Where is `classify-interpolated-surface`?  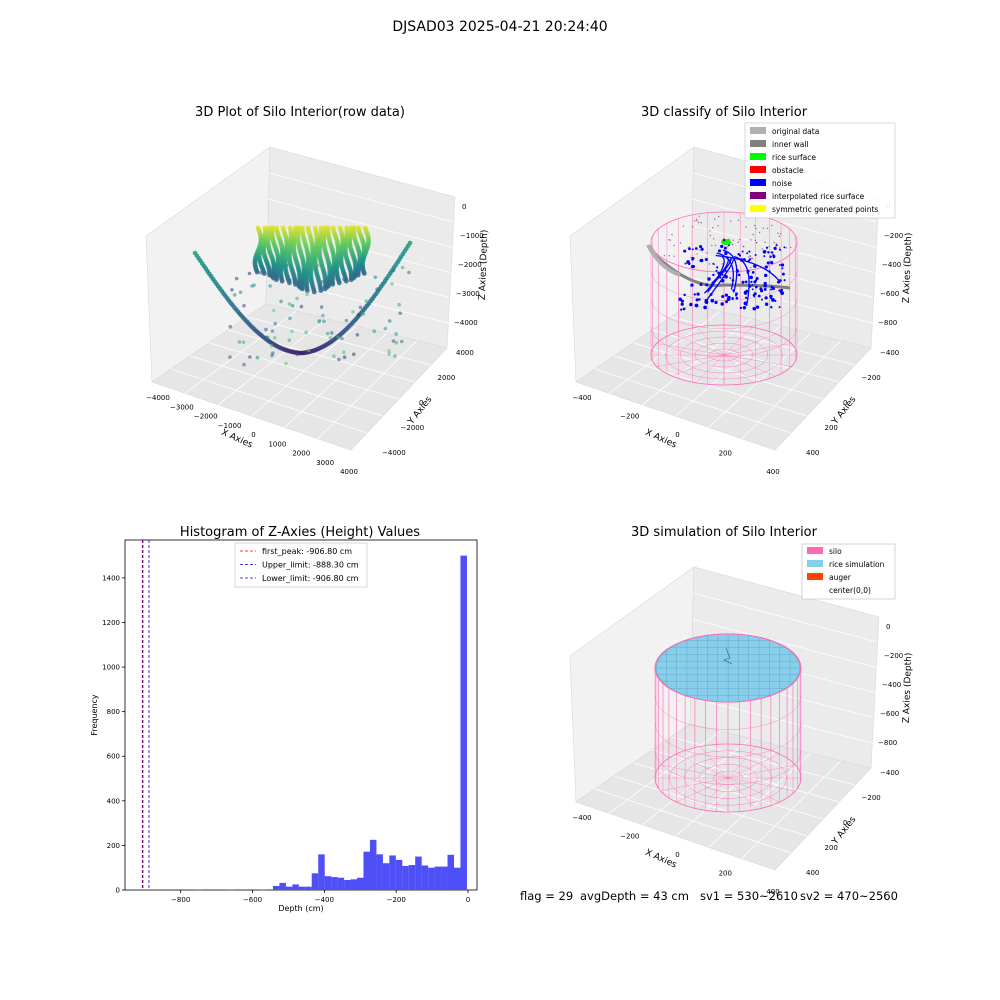 classify-interpolated-surface is located at coordinates (724, 240).